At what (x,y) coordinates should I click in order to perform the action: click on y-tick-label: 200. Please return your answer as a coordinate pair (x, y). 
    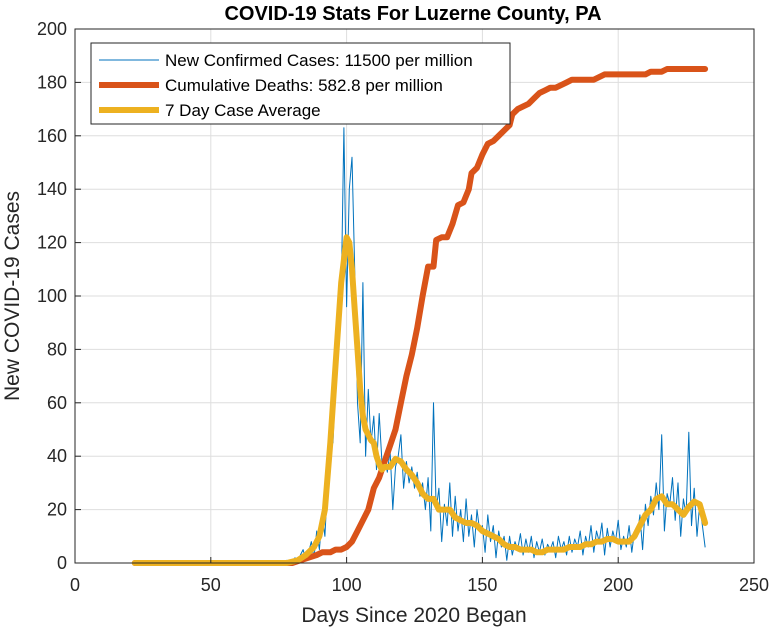
    Looking at the image, I should click on (52, 29).